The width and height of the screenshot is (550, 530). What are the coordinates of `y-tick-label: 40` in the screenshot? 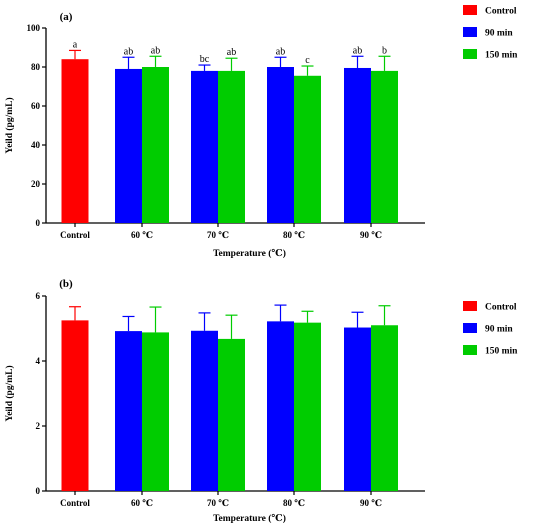 It's located at (36, 145).